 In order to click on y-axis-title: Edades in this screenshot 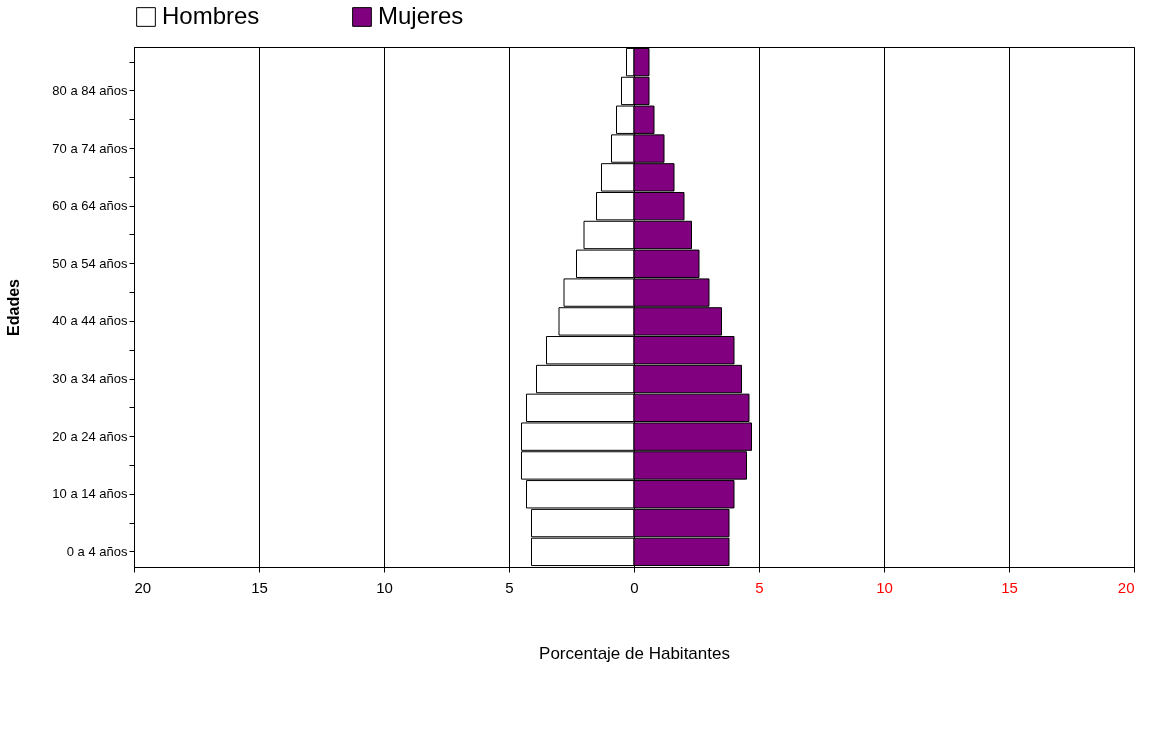, I will do `click(14, 307)`.